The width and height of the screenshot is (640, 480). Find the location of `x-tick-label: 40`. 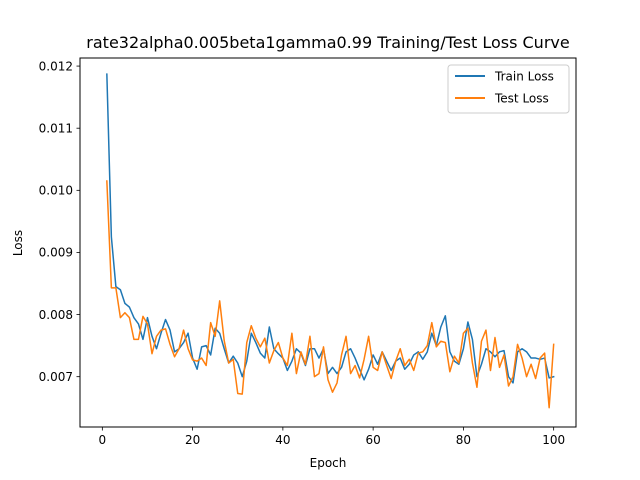

x-tick-label: 40 is located at coordinates (282, 440).